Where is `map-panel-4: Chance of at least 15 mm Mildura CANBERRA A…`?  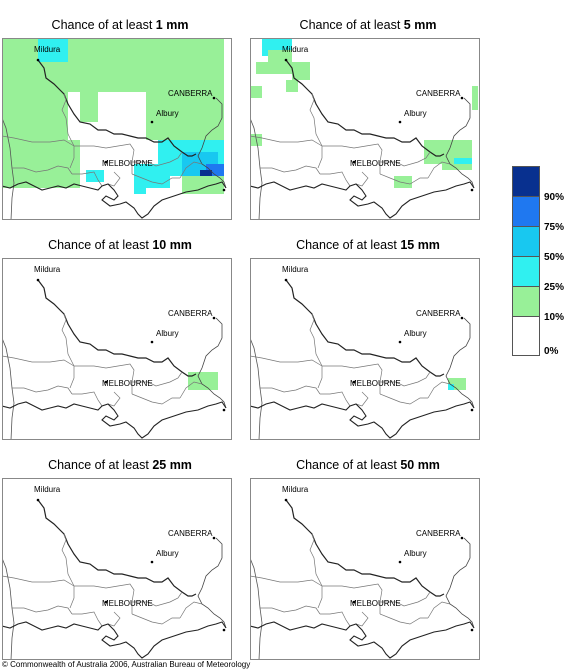 map-panel-4: Chance of at least 15 mm Mildura CANBERRA A… is located at coordinates (368, 339).